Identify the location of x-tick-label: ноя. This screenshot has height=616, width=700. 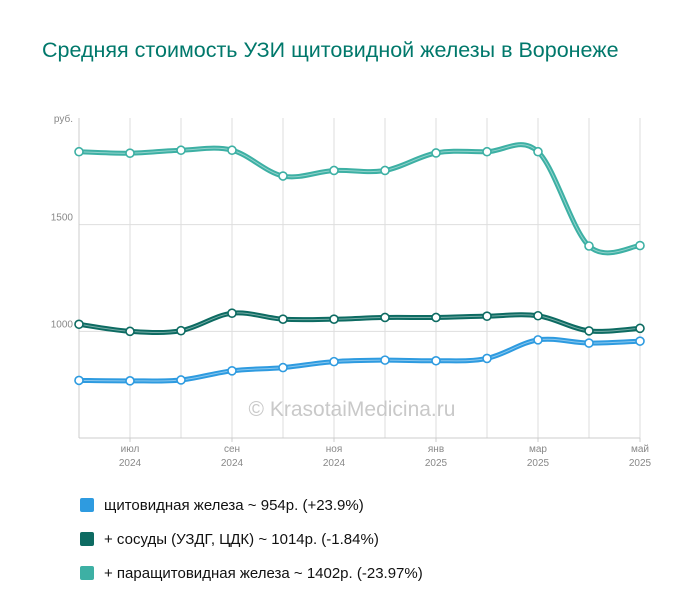
(334, 449).